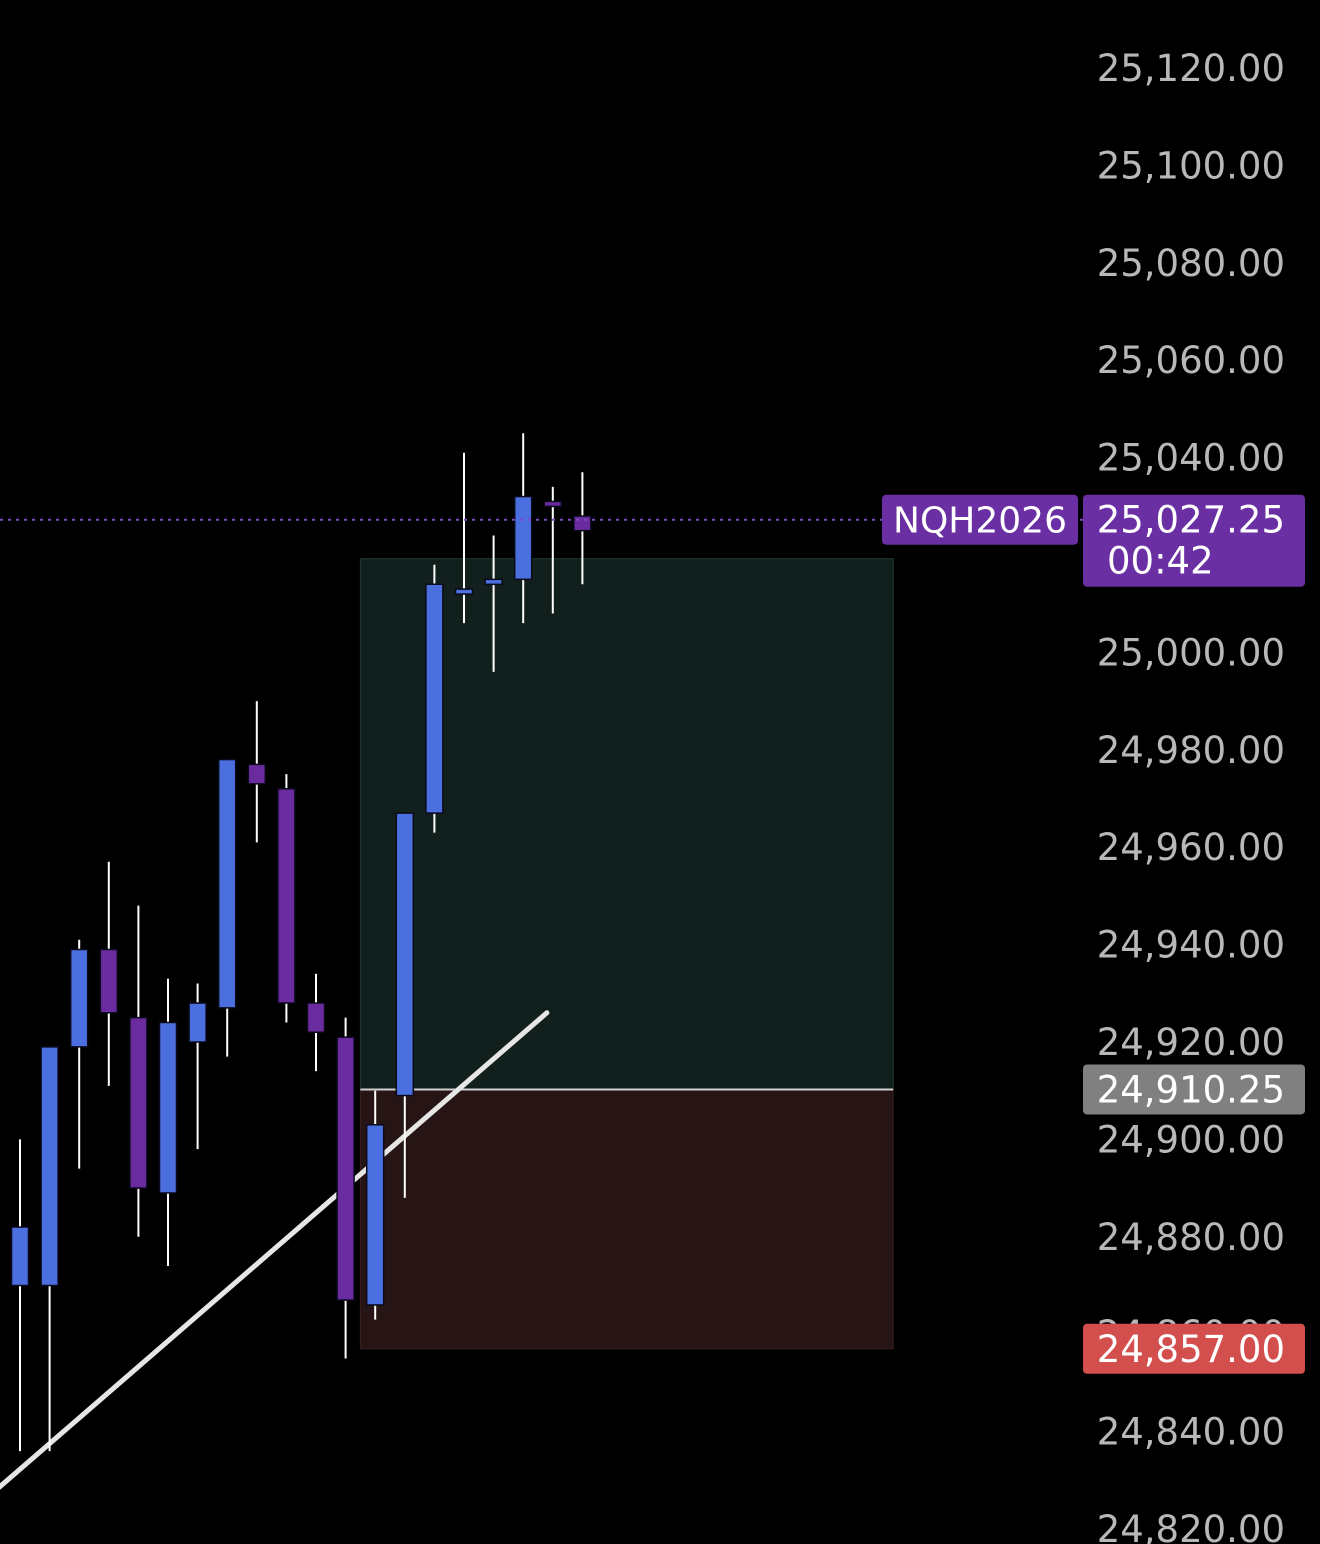 This screenshot has height=1544, width=1320. What do you see at coordinates (1191, 1139) in the screenshot?
I see `price-tick-label: 24,900.00` at bounding box center [1191, 1139].